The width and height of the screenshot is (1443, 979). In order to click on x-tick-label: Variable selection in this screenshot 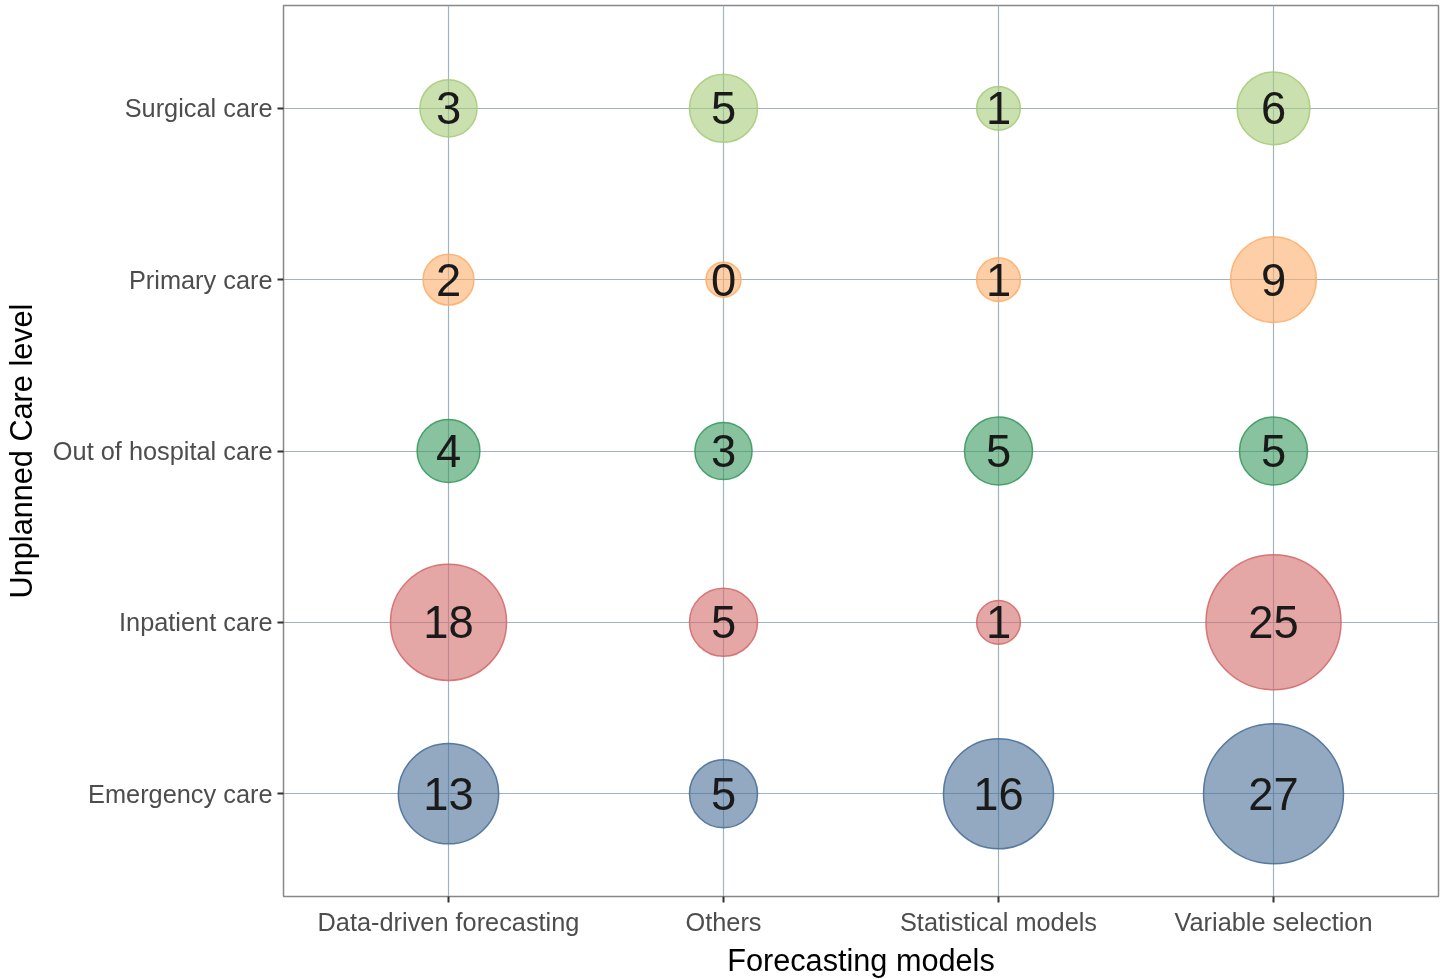, I will do `click(1273, 921)`.